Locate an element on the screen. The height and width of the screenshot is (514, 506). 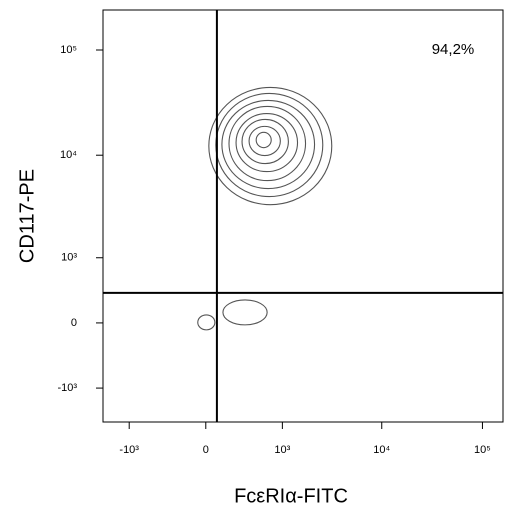
x-tick-label: -10³ is located at coordinates (129, 450).